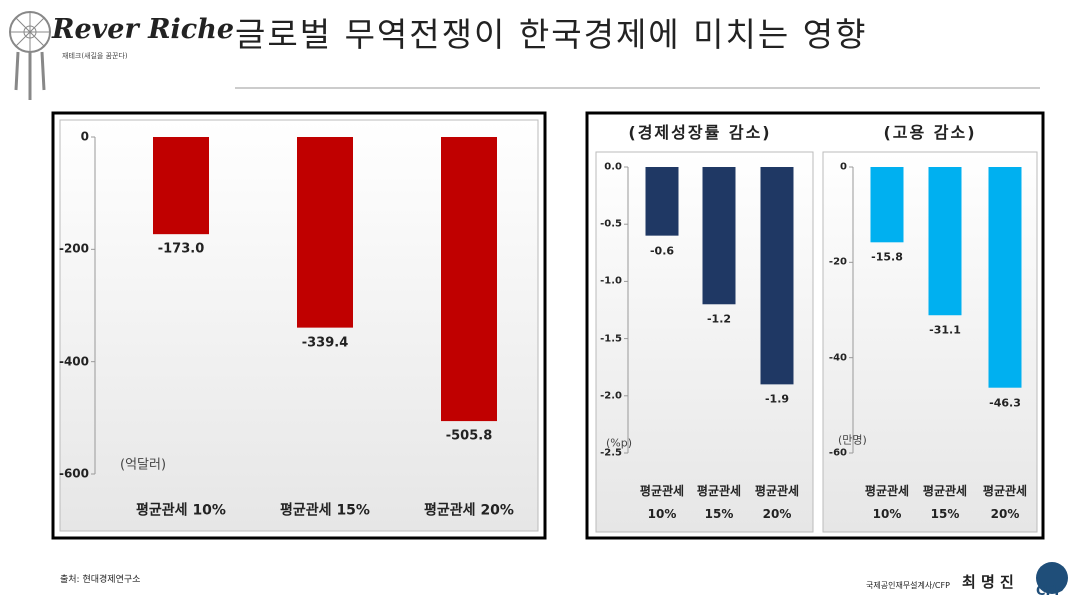 This screenshot has width=1070, height=602. I want to click on chart-title: (경제성장률 감소), so click(700, 132).